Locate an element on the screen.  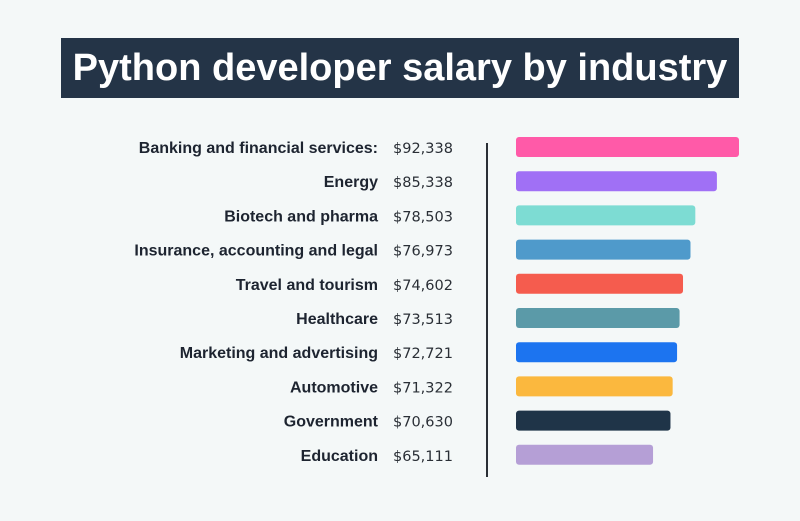
value-label: $85,338 is located at coordinates (423, 183).